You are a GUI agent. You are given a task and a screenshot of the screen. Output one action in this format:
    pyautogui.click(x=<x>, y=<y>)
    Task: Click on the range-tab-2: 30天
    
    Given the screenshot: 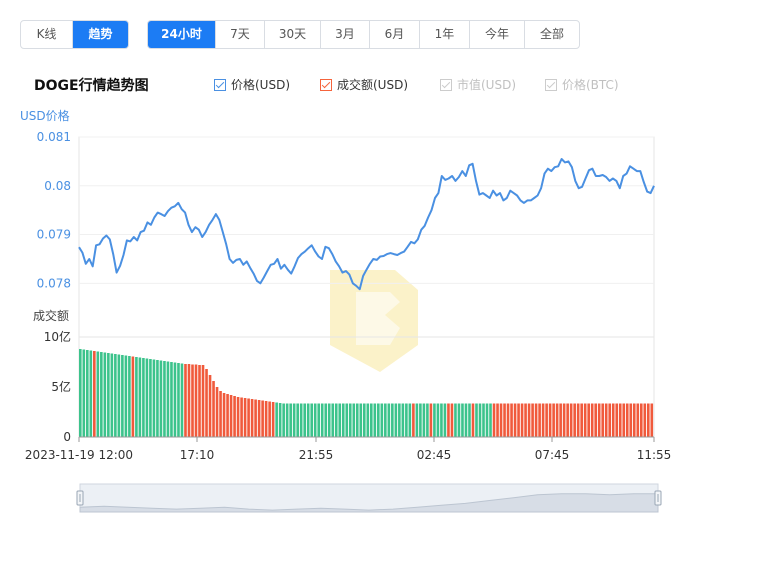 What is the action you would take?
    pyautogui.click(x=293, y=34)
    